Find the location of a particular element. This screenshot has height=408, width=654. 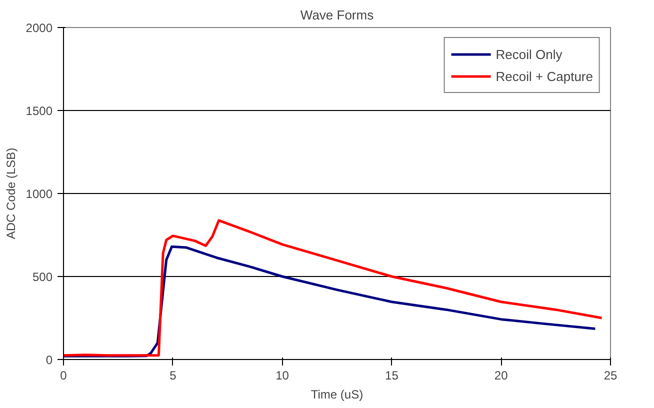

x-tick-label: 25 is located at coordinates (611, 375).